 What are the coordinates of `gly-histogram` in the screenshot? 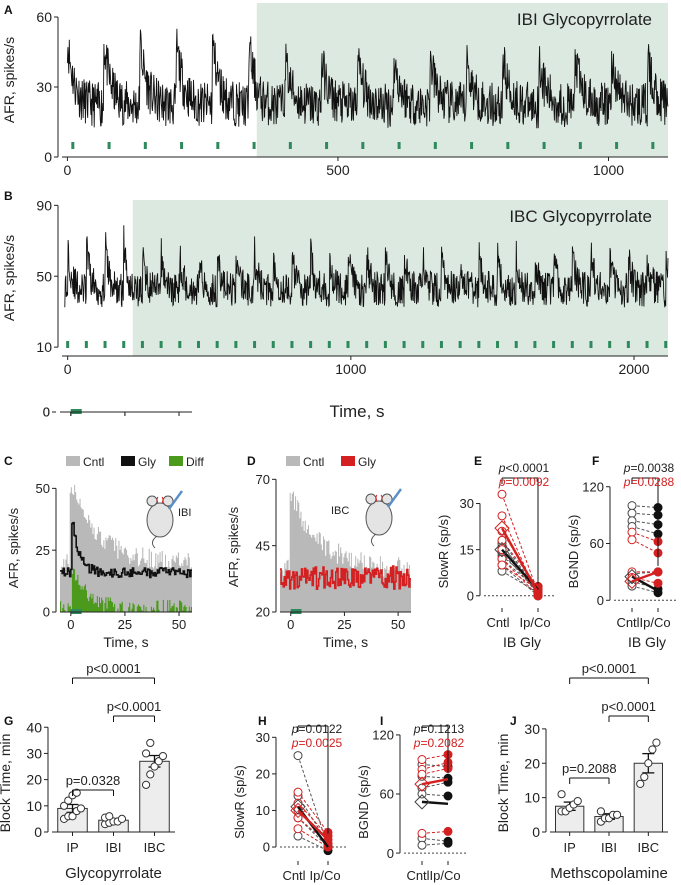 It's located at (345, 578).